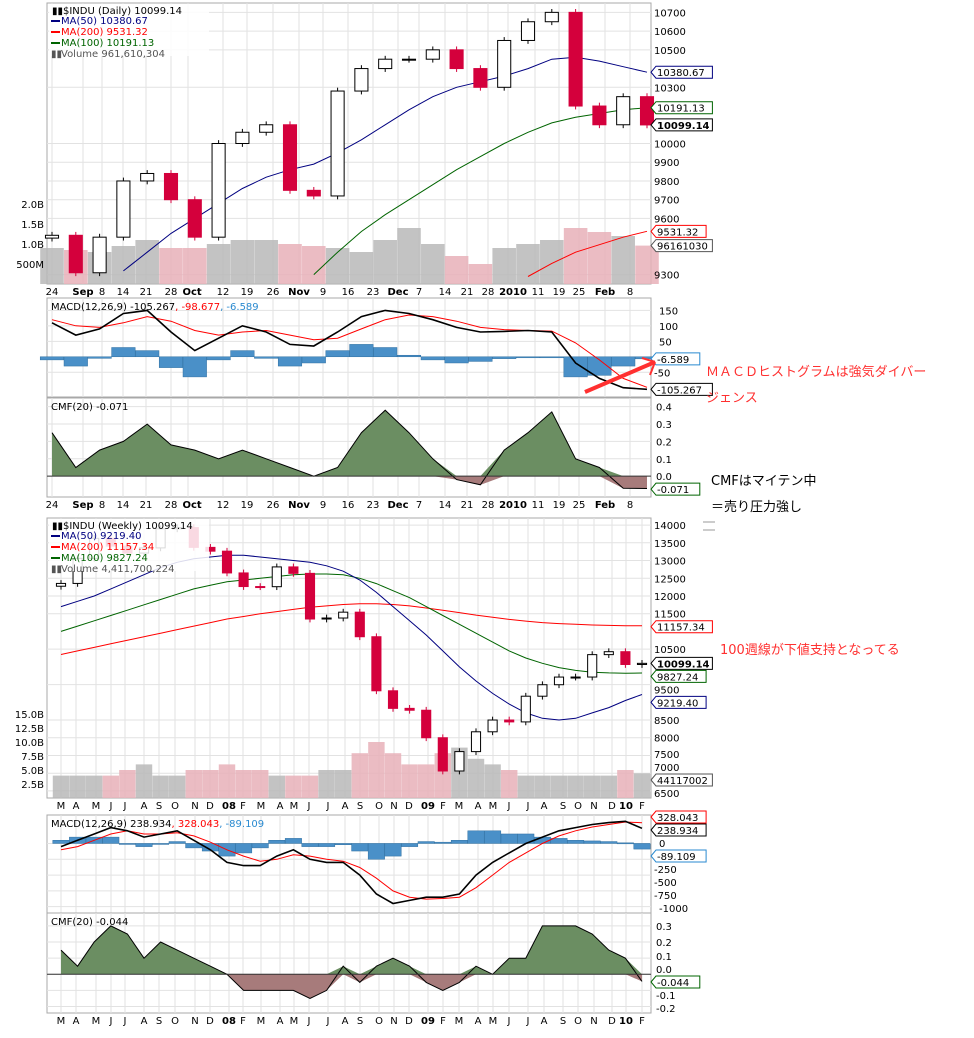 The image size is (974, 1038). Describe the element at coordinates (670, 597) in the screenshot. I see `weekly-price-tick: 12000` at that location.